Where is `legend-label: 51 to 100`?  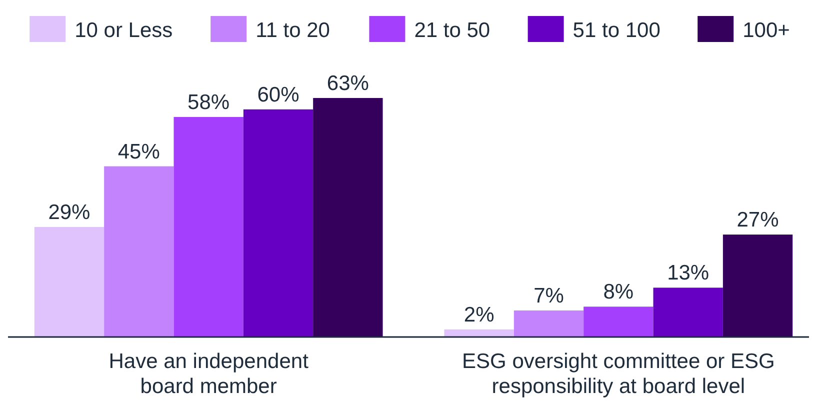 legend-label: 51 to 100 is located at coordinates (616, 30).